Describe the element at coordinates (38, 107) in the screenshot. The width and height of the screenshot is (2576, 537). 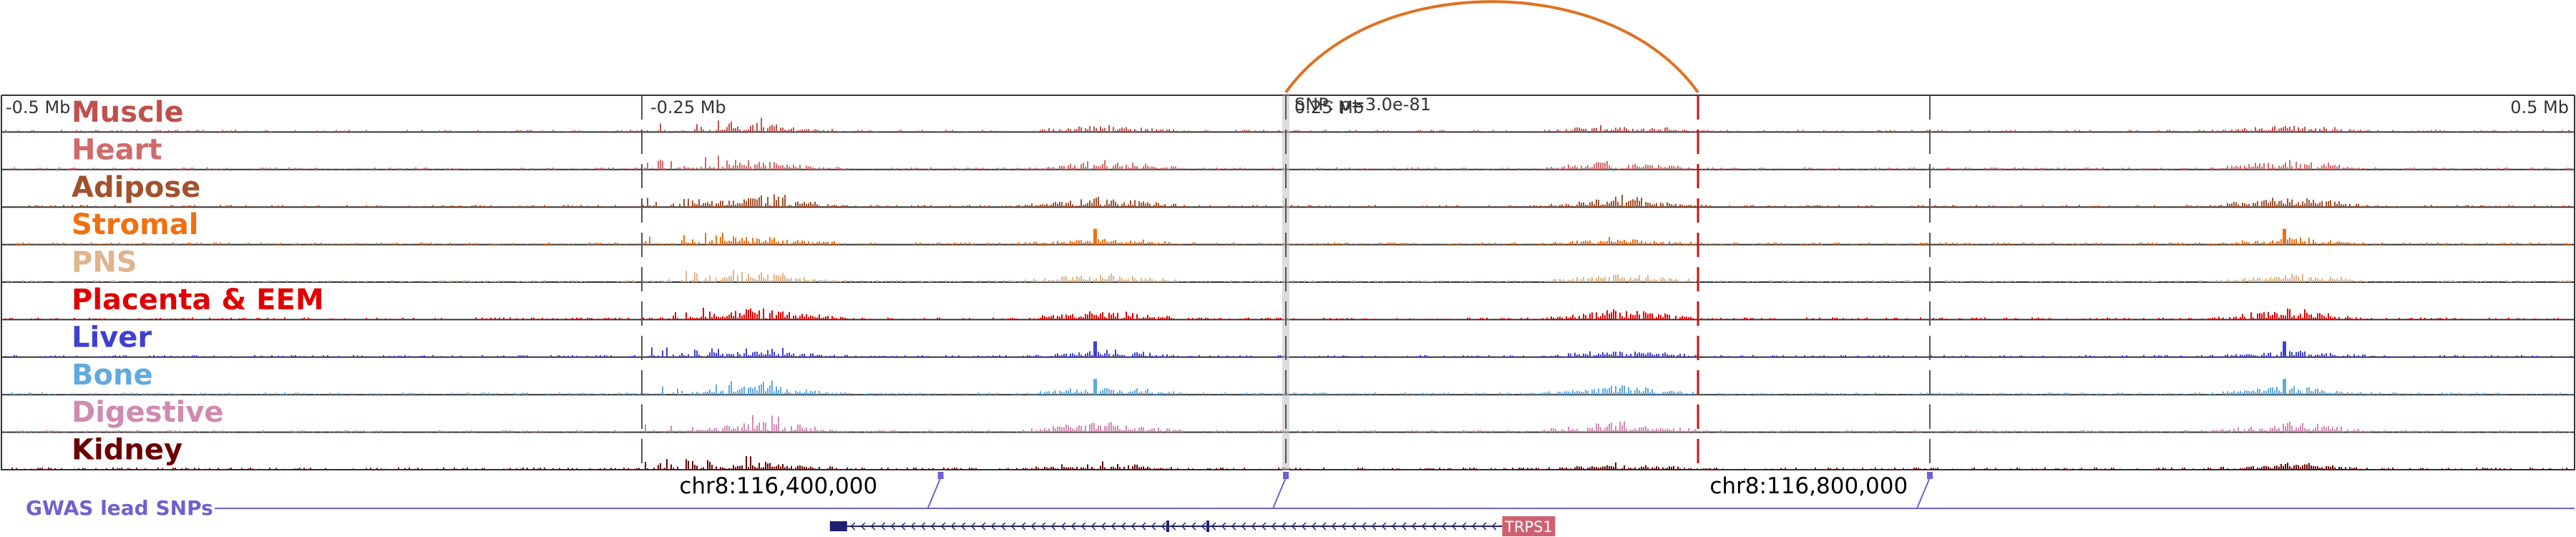
I see `scale-tick-label: -0.5 Mb` at that location.